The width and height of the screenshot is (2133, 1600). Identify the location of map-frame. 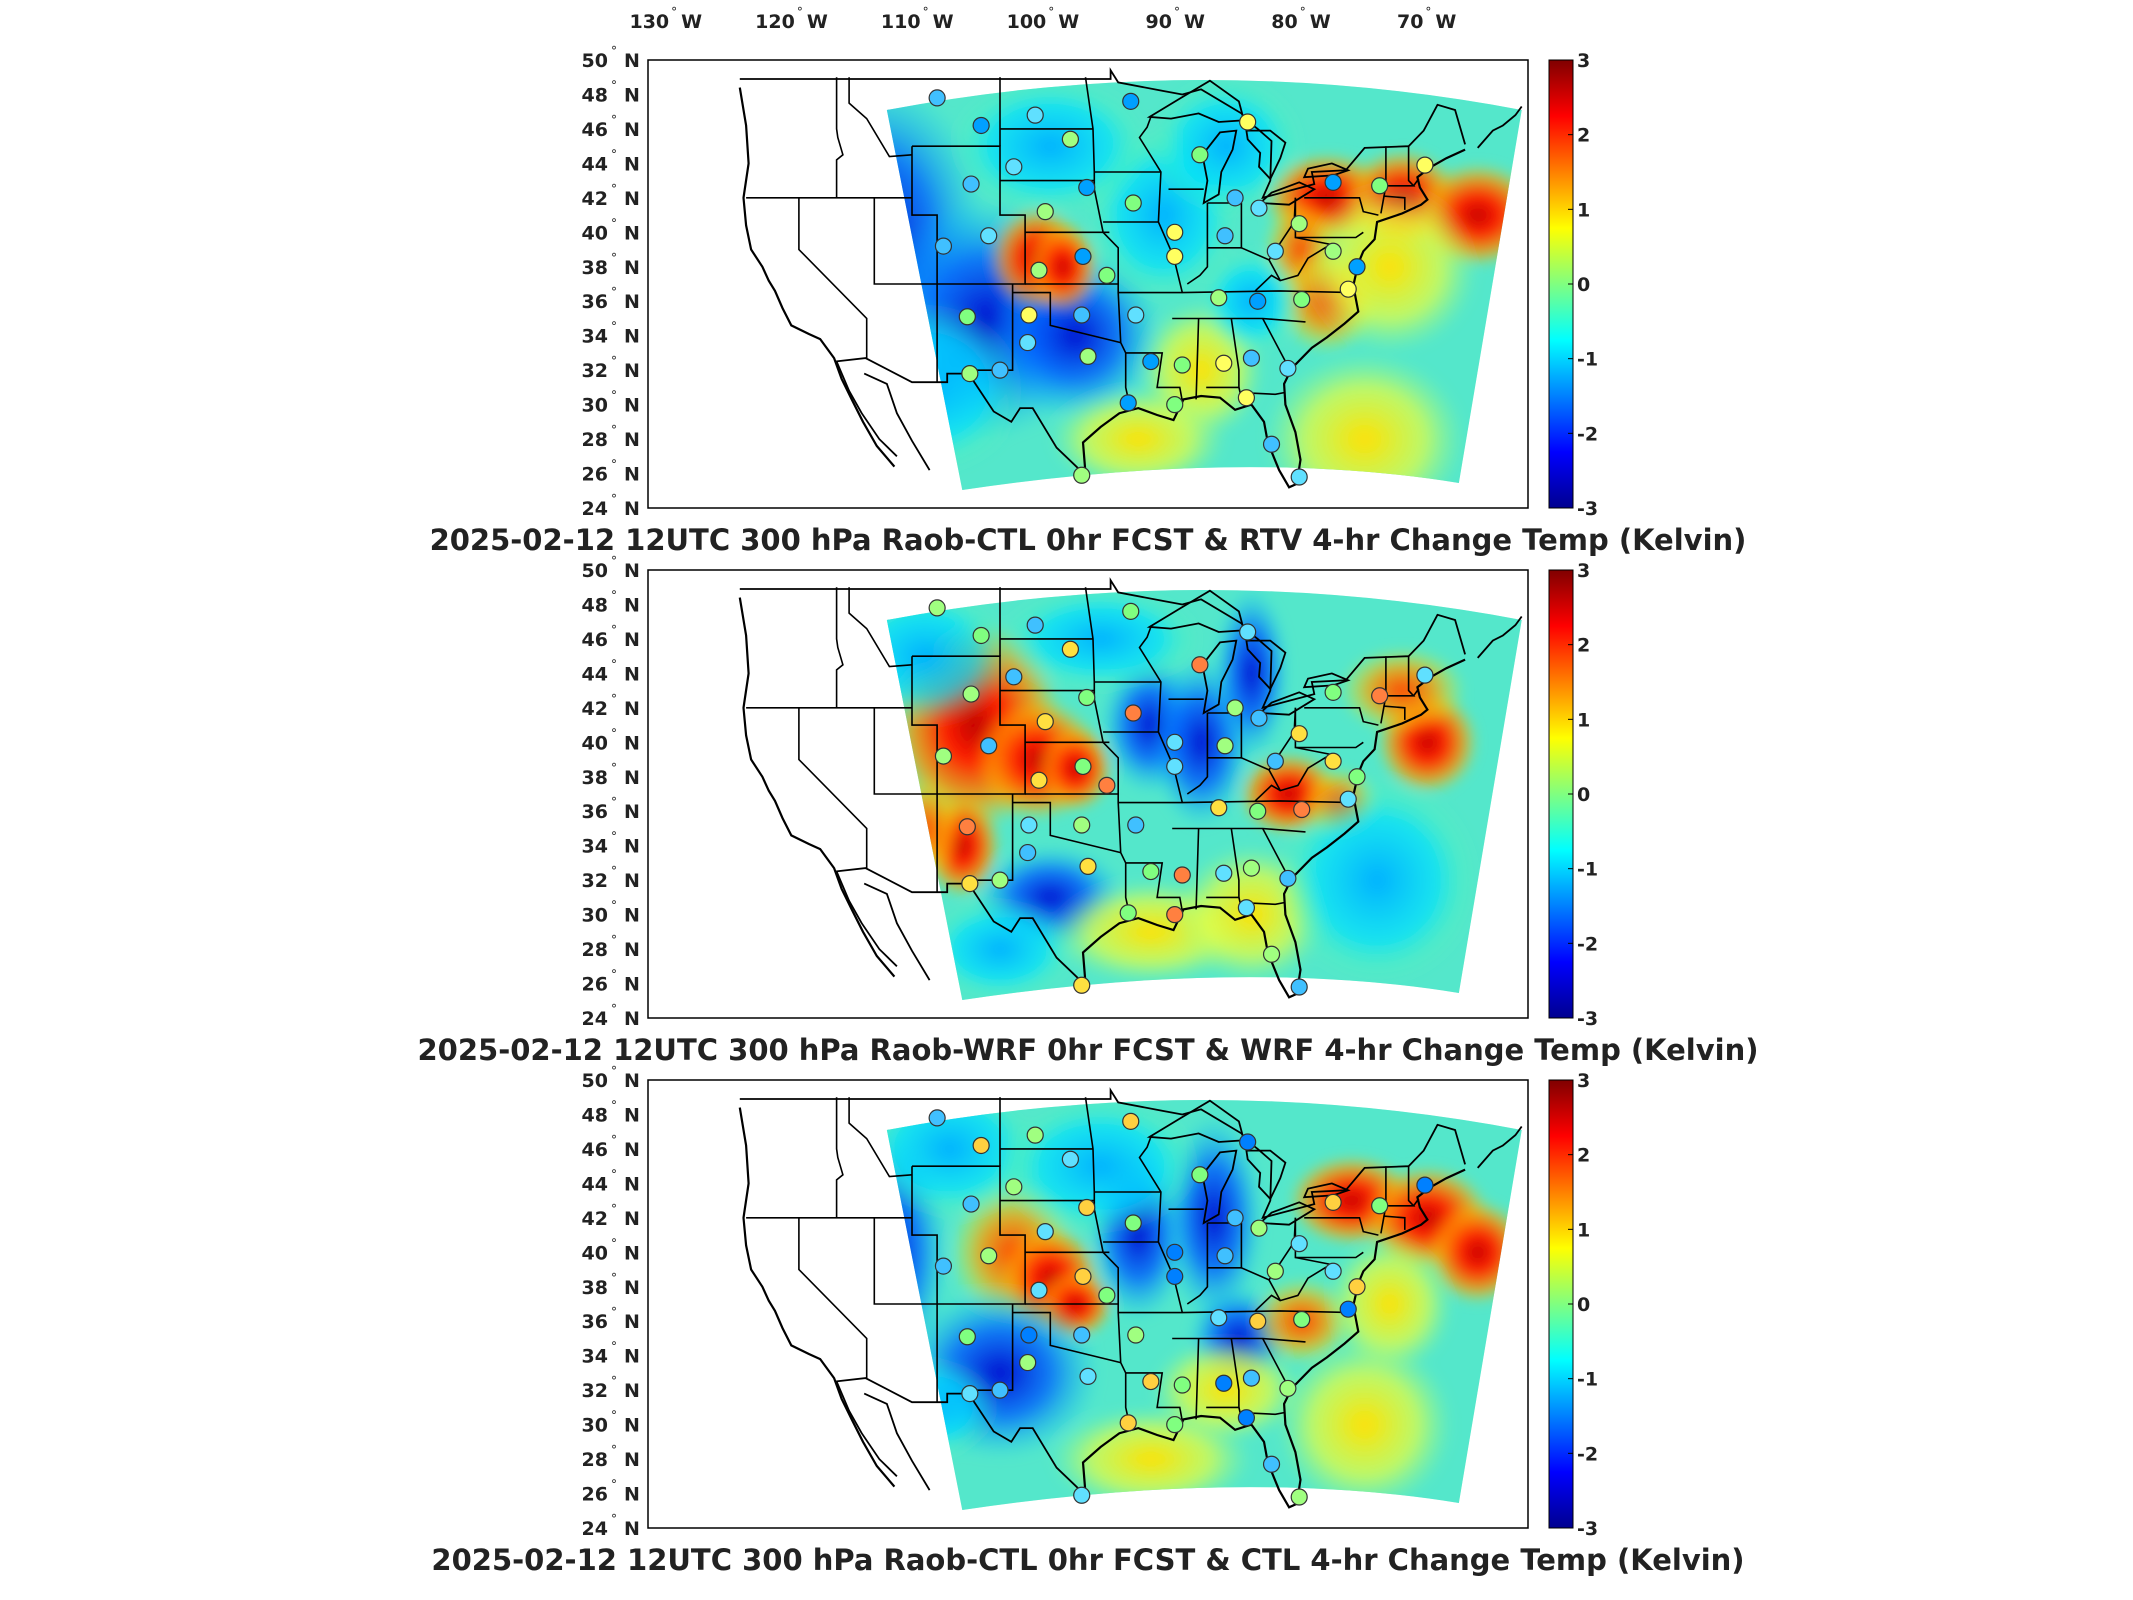
(1088, 1304).